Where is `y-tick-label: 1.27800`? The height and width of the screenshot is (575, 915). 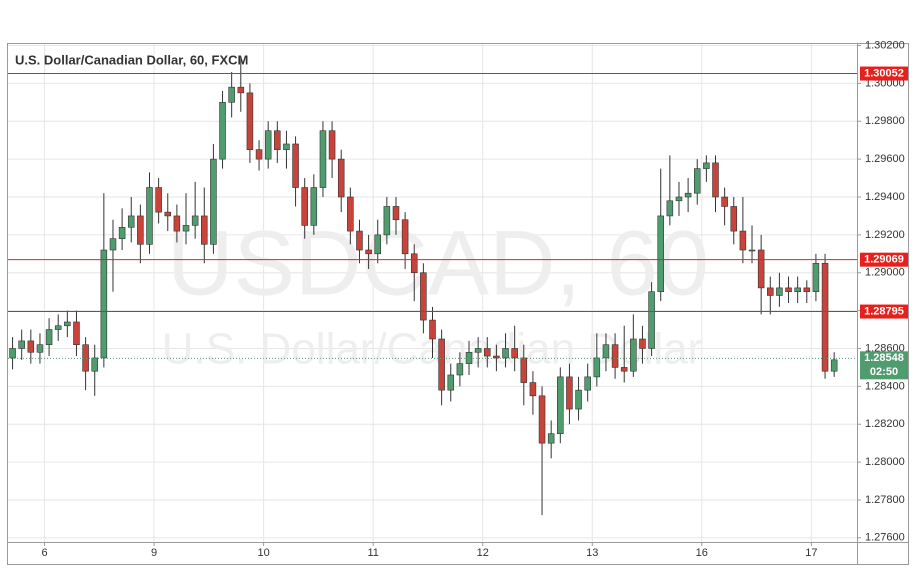 y-tick-label: 1.27800 is located at coordinates (885, 500).